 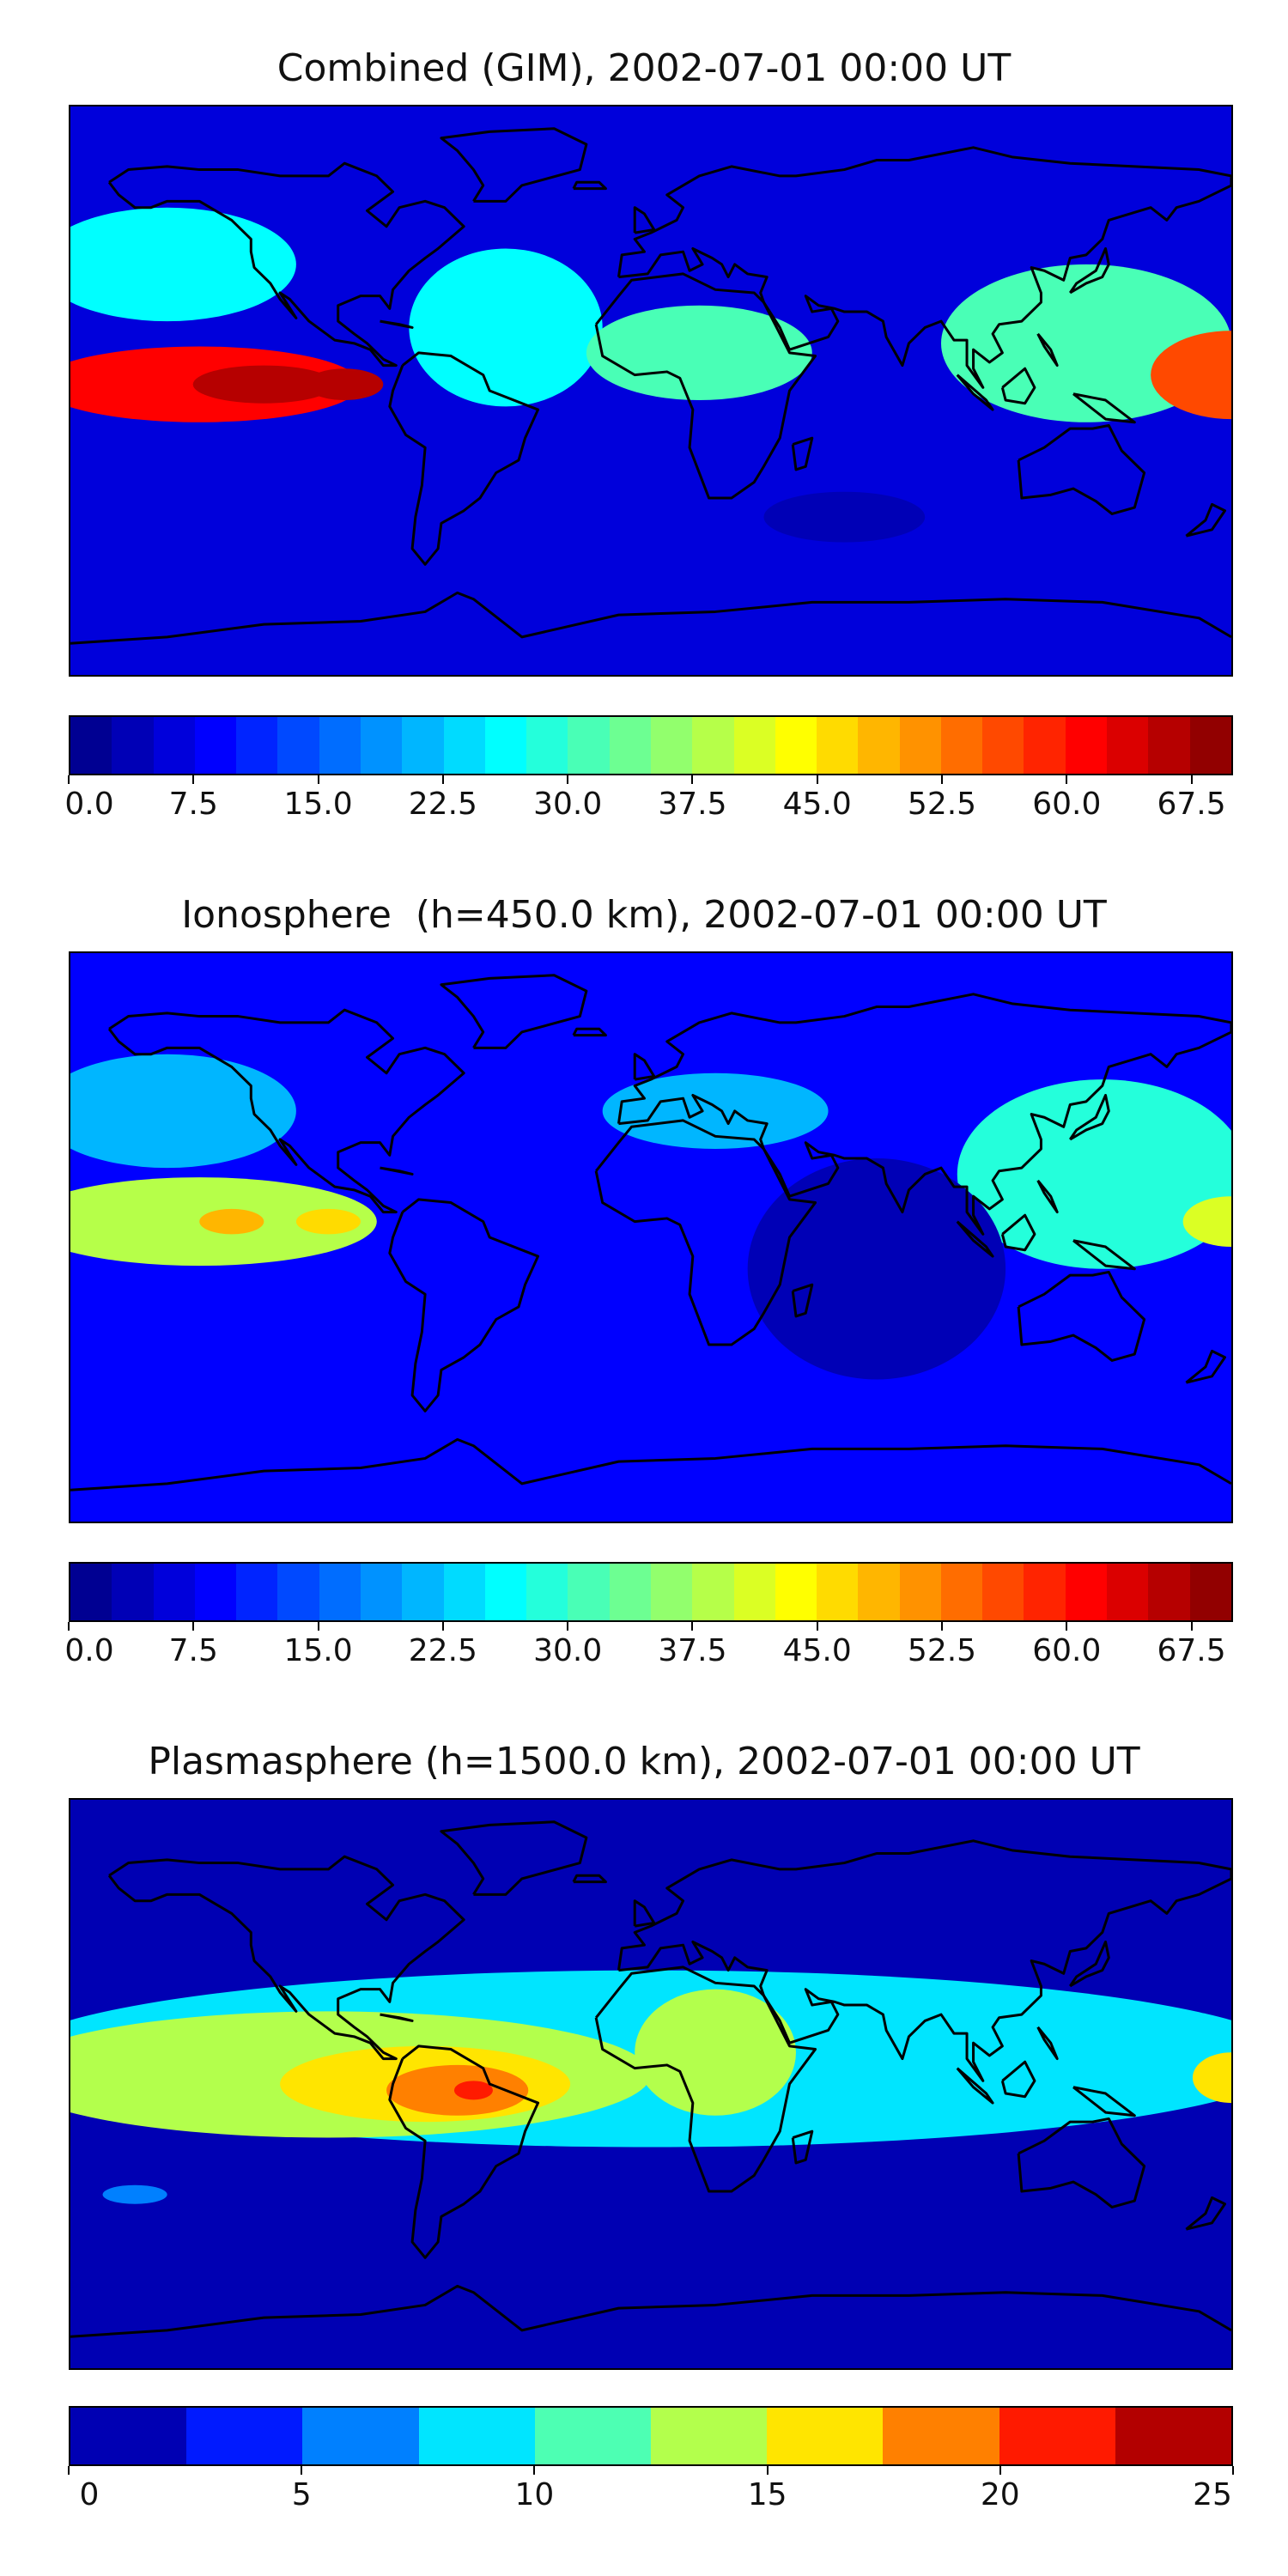 I want to click on coastline-cuba, so click(x=397, y=1171).